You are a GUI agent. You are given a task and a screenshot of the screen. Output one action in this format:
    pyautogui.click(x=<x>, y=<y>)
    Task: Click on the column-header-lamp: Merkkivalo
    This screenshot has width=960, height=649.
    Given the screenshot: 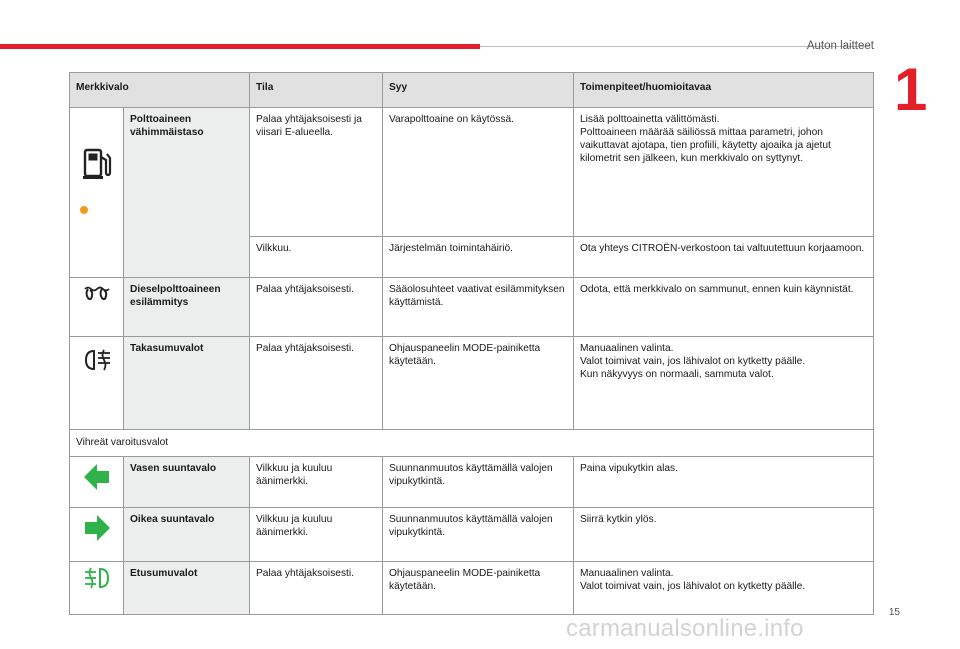 What is the action you would take?
    pyautogui.click(x=159, y=90)
    